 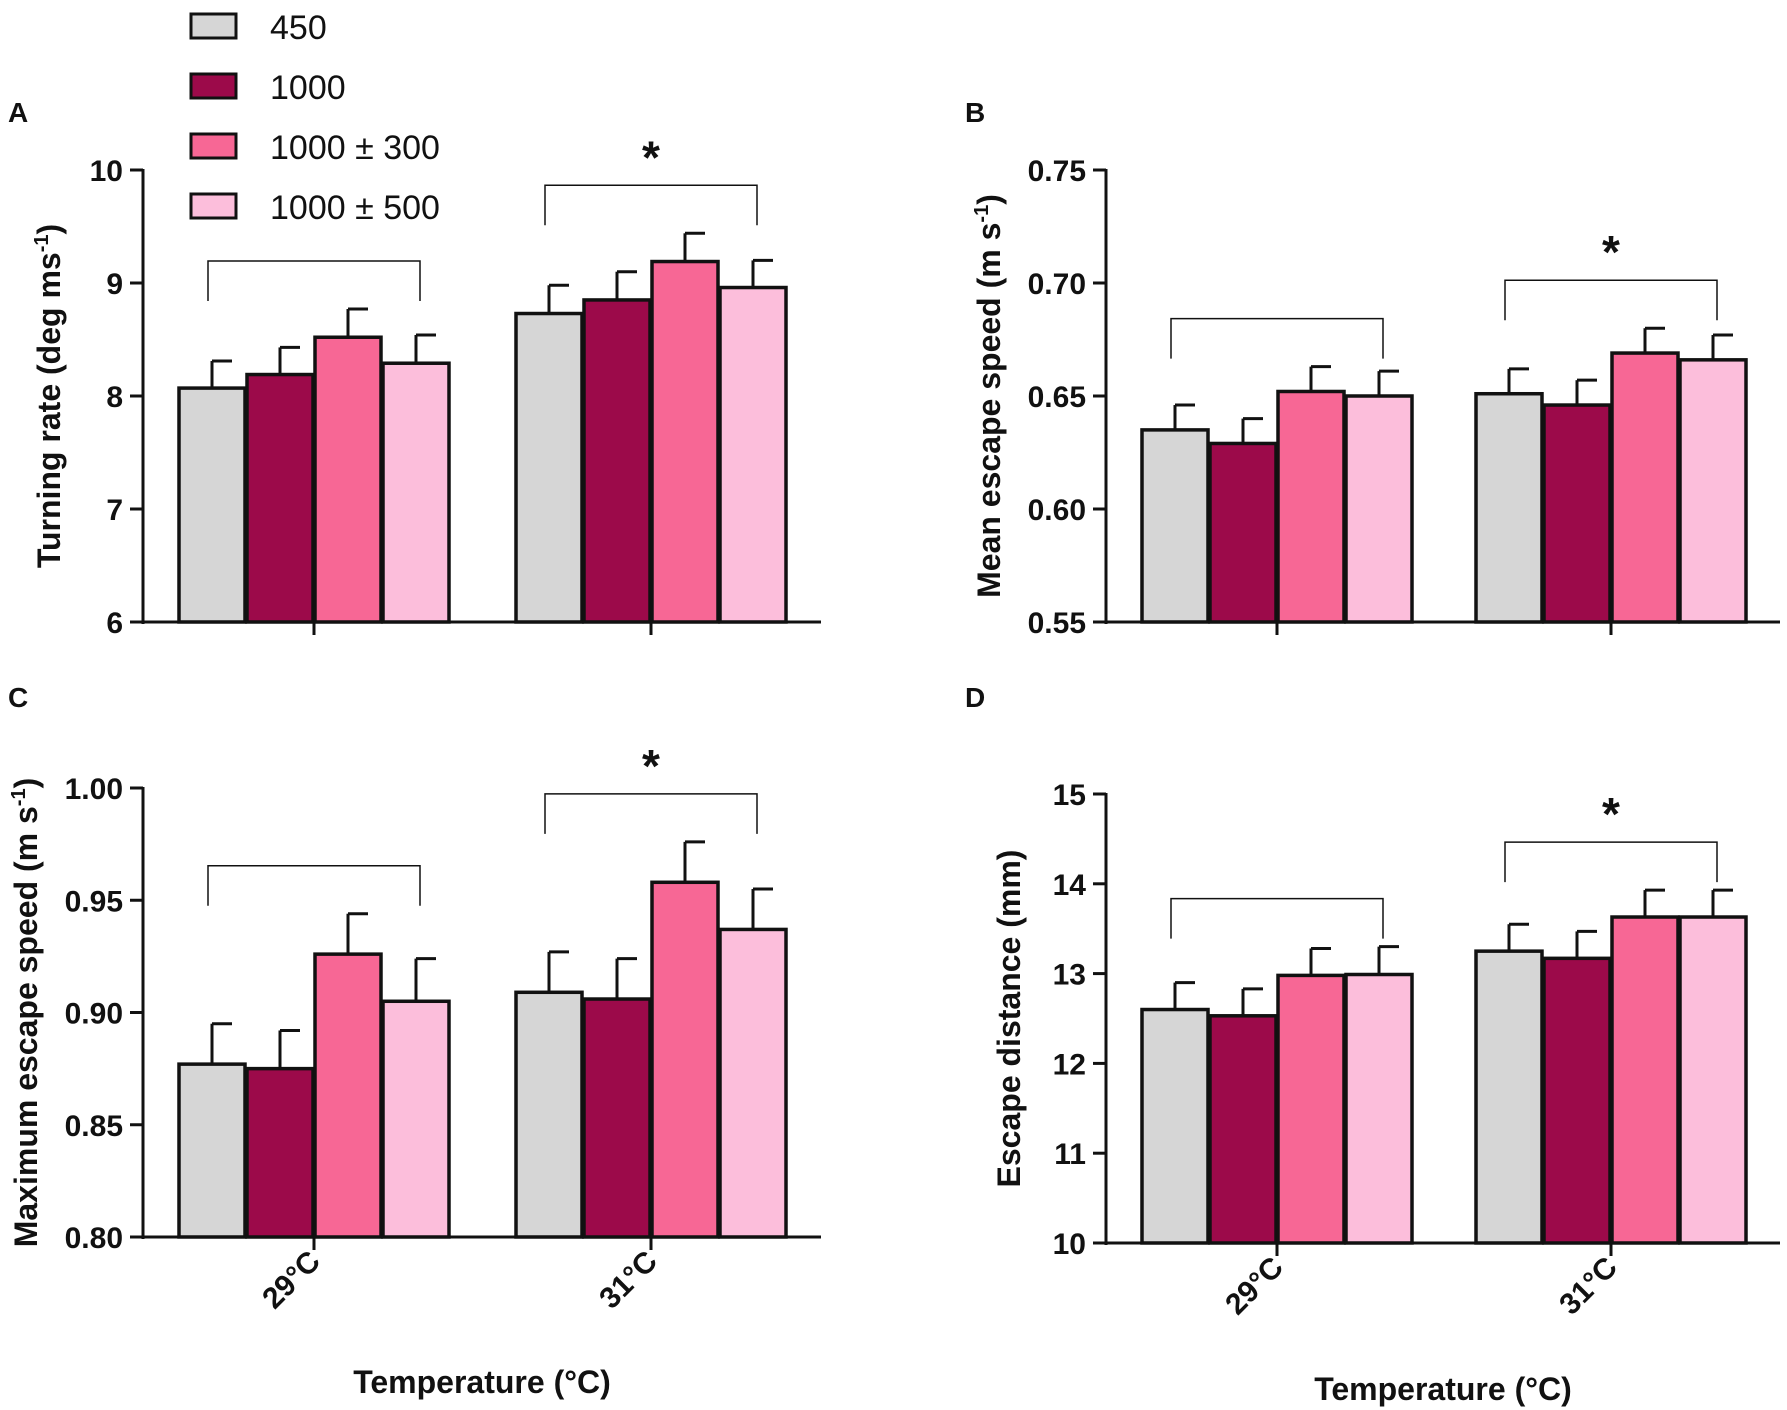 I want to click on y-axis-title-main: Maximum escape speed (m s, so click(x=26, y=1026).